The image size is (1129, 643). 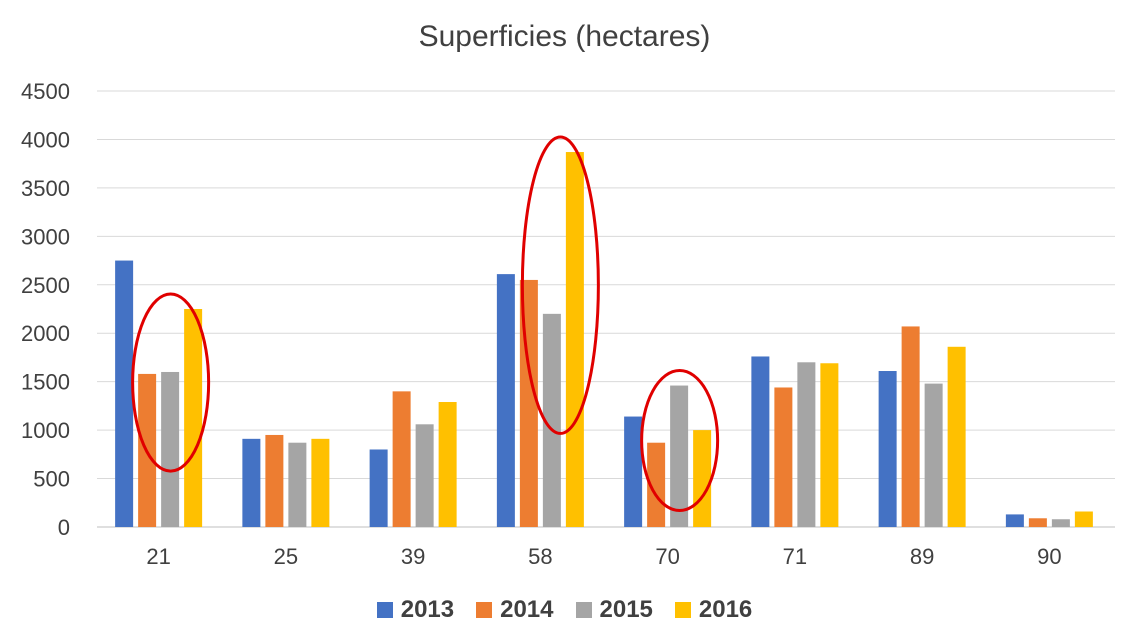 I want to click on legend-label: 2016, so click(x=725, y=609).